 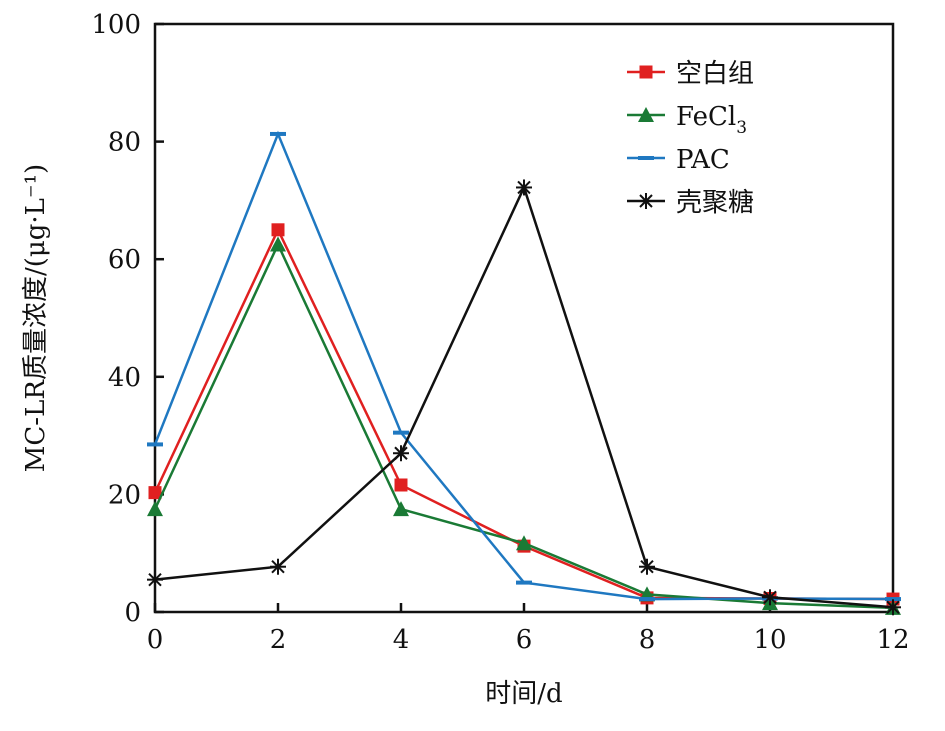 I want to click on y-axis-label: MC-LR质量浓度/(μg·L⁻¹), so click(x=36, y=318).